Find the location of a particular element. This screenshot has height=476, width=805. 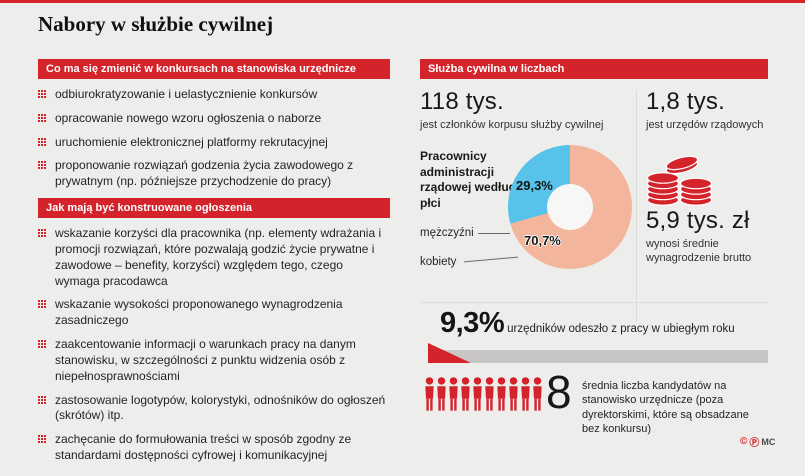

copyright-icon: © is located at coordinates (744, 441).